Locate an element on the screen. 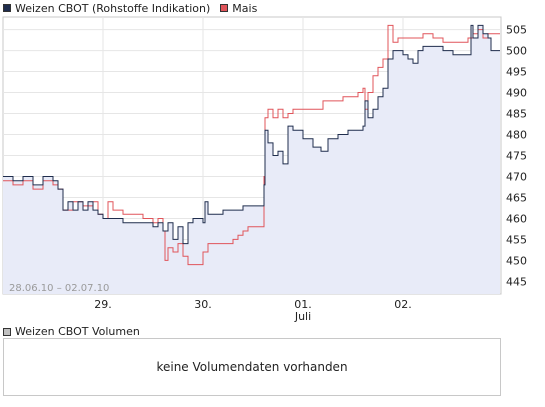 This screenshot has width=545, height=407. y-axis: 445 450 455 460 465 470 475 480 485 490 495 500 505 is located at coordinates (516, 156).